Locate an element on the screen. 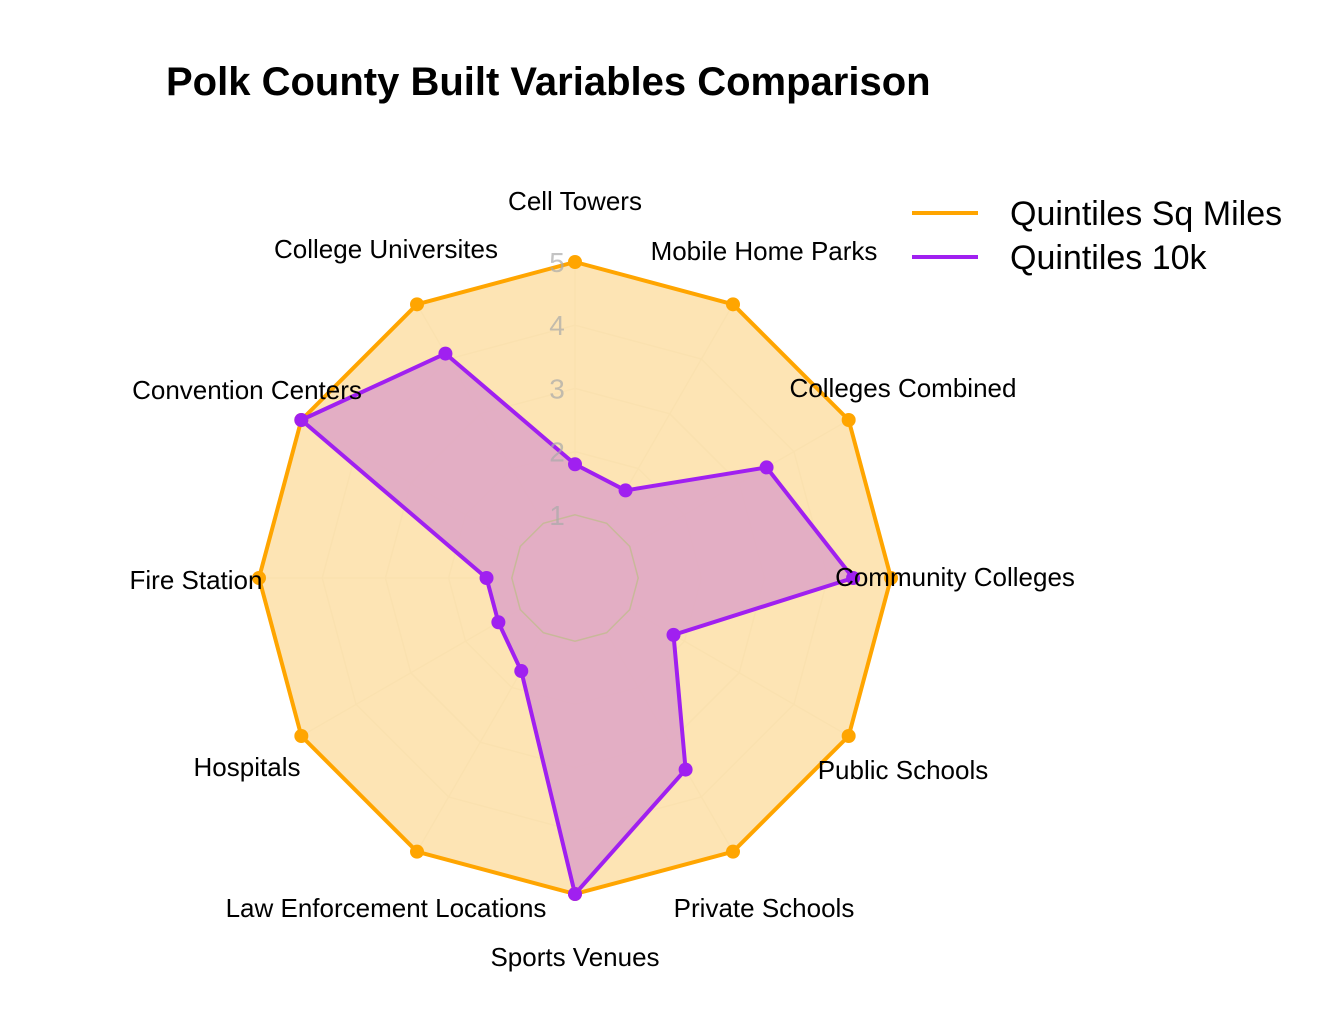 The image size is (1333, 1027). point-quintiles-sq-miles-college-universites is located at coordinates (417, 304).